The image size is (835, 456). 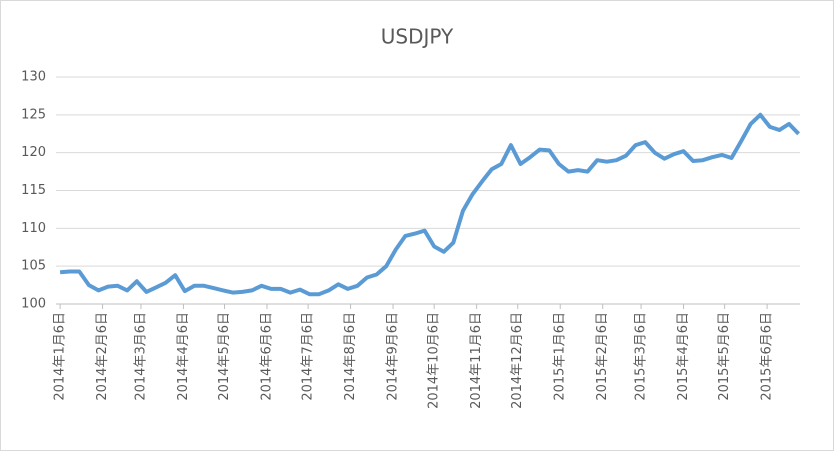 What do you see at coordinates (393, 356) in the screenshot?
I see `x-tick-label: 2014年9月6日` at bounding box center [393, 356].